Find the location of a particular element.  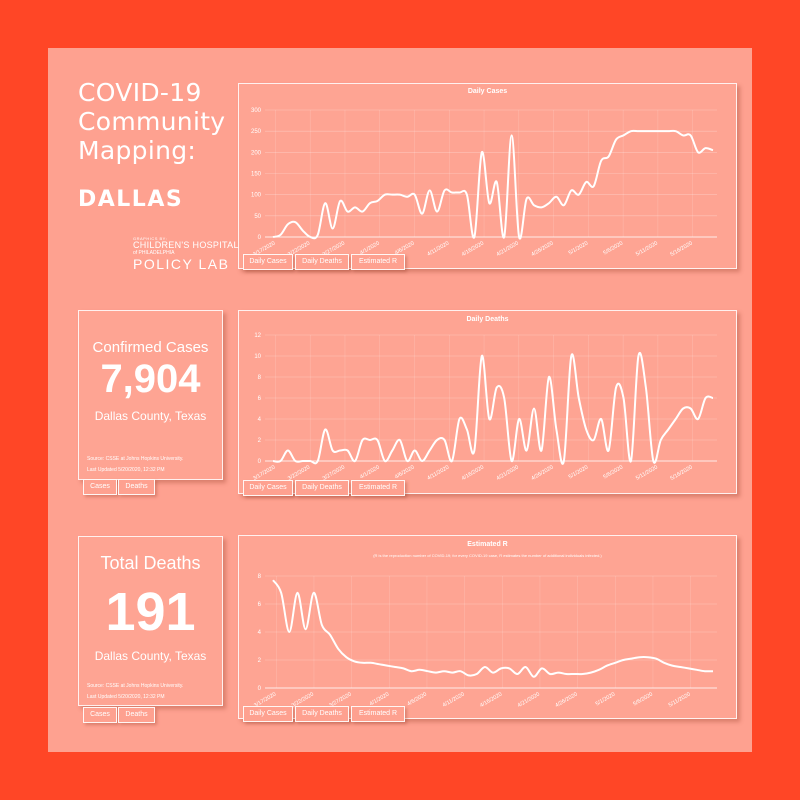

page-title-line-2: Community is located at coordinates (152, 121).